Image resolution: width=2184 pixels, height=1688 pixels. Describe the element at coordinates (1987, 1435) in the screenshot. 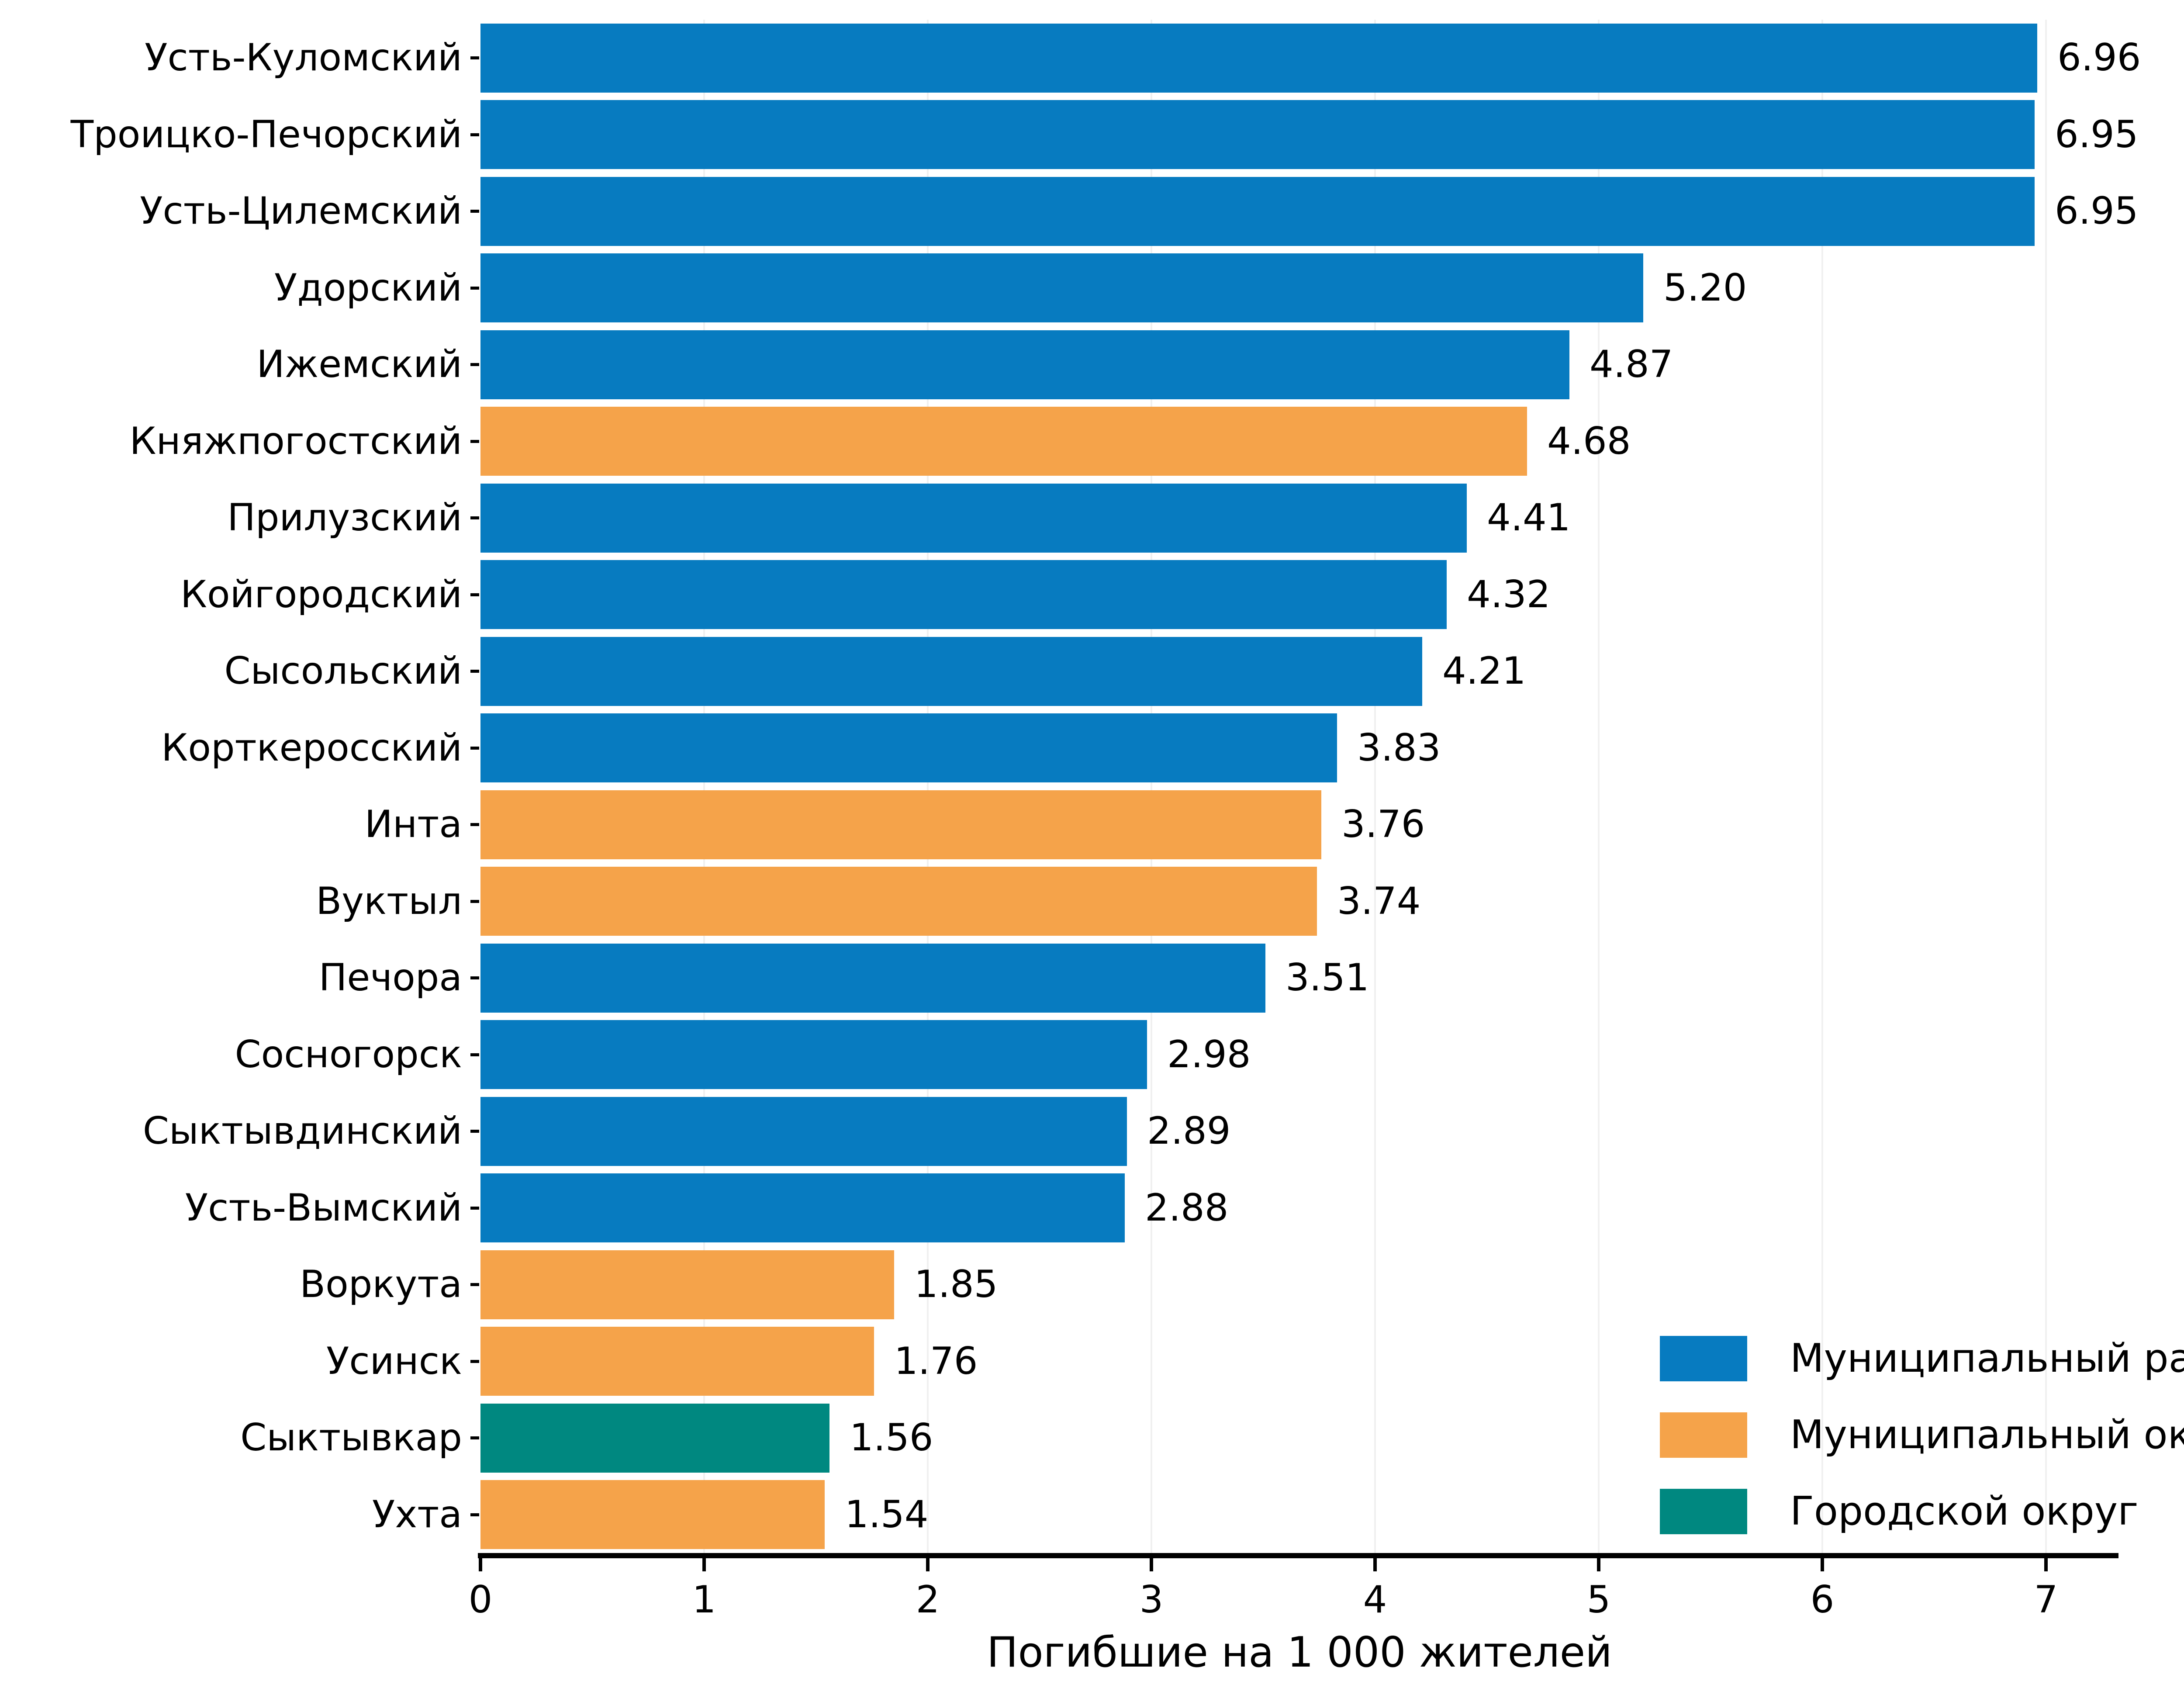

I see `legend-label: Муниципальный округ` at that location.